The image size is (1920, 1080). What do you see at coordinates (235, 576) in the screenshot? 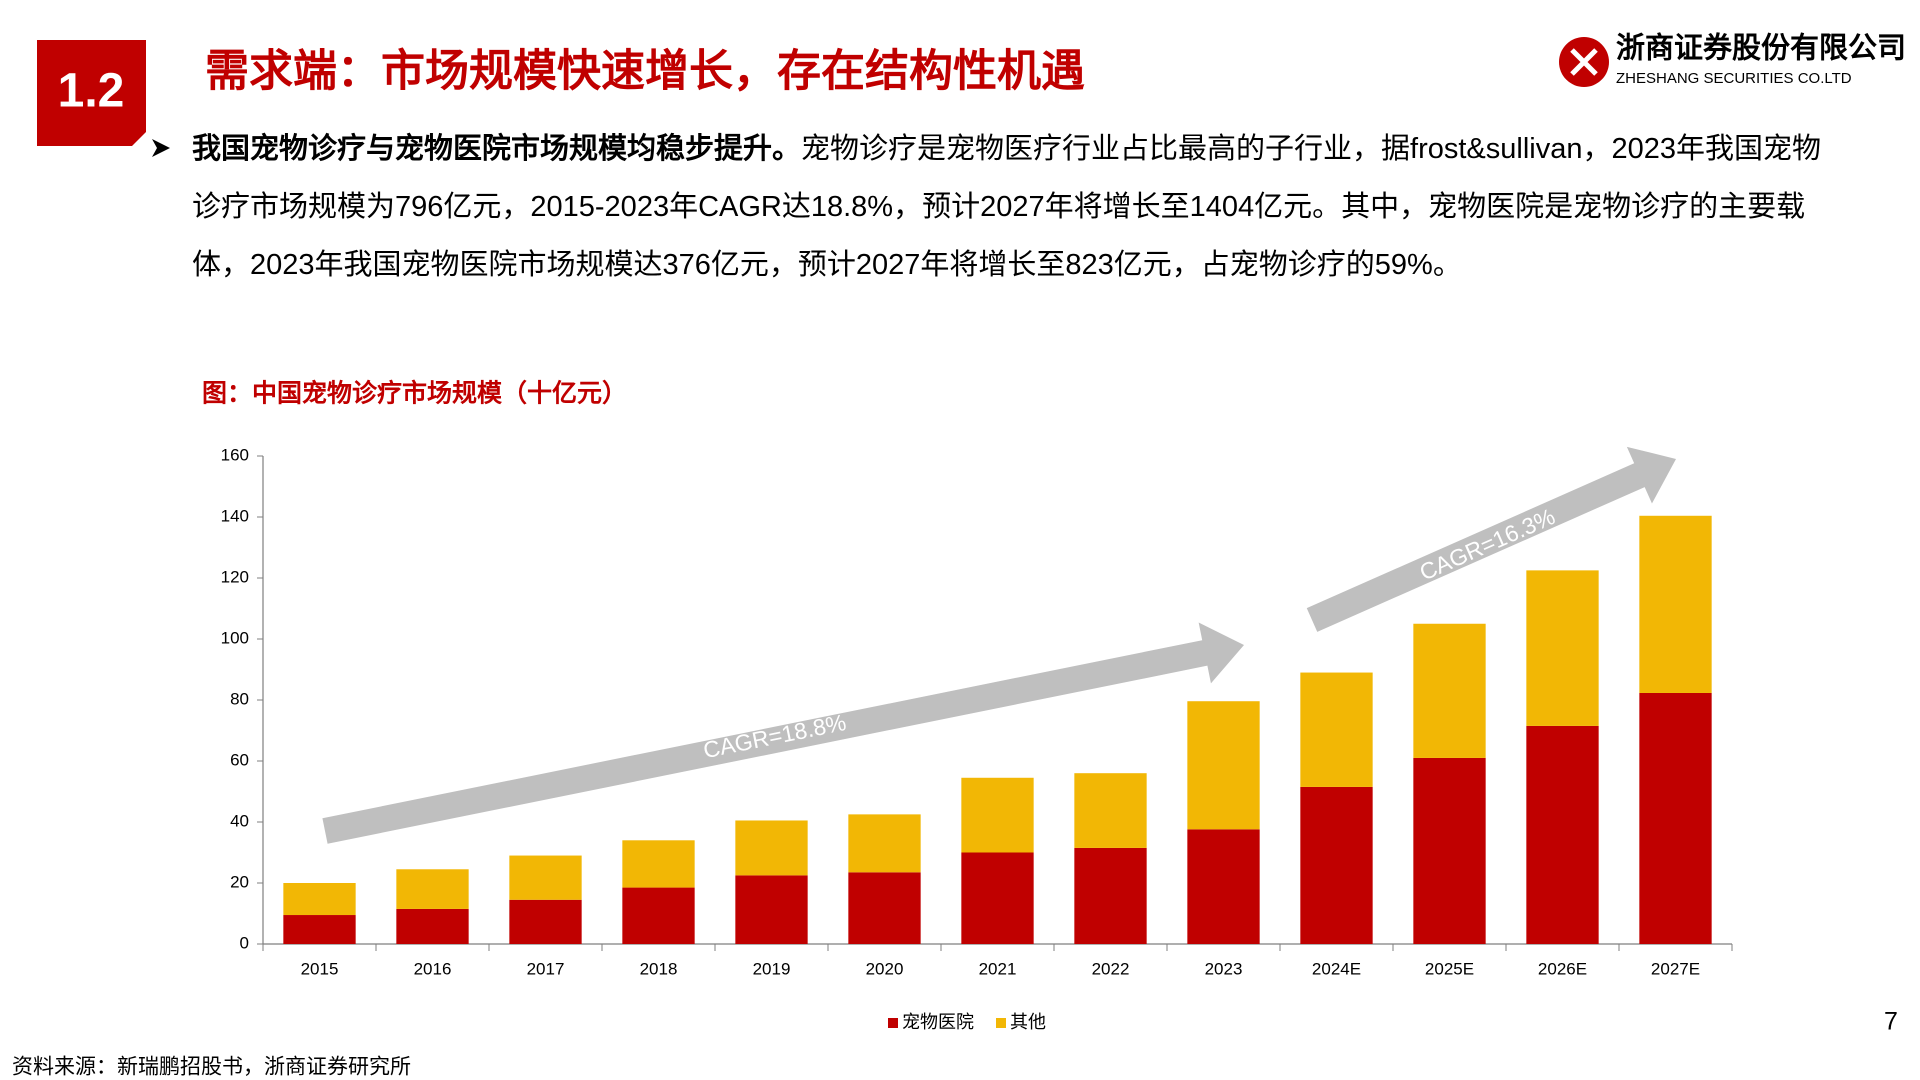
I see `y-tick-label: 120` at bounding box center [235, 576].